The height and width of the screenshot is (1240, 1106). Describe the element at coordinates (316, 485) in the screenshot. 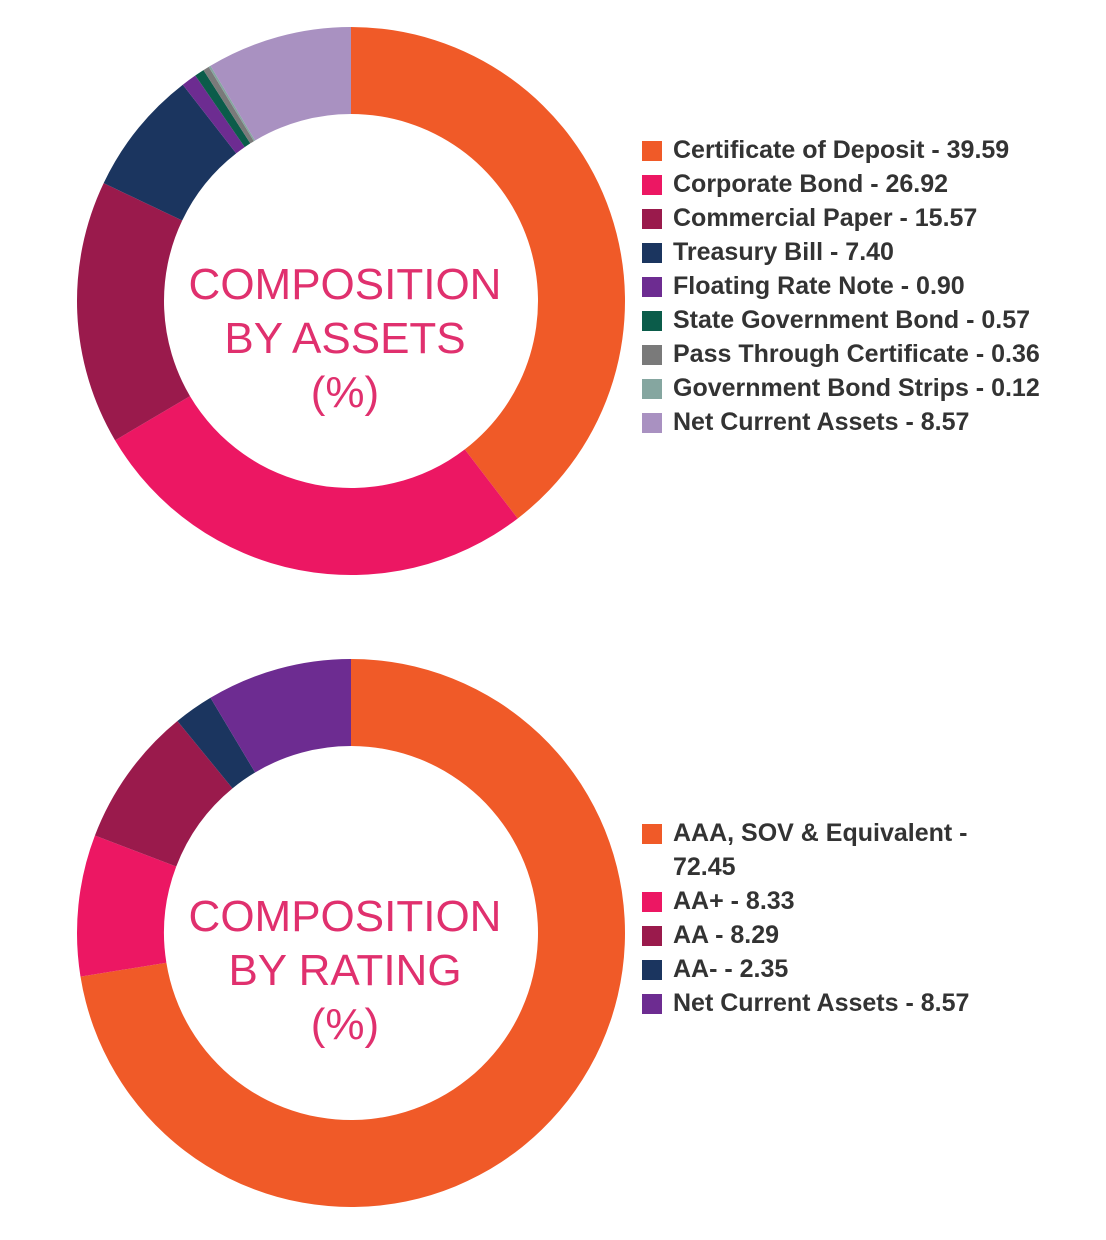

I see `slice-corporate-bond` at that location.